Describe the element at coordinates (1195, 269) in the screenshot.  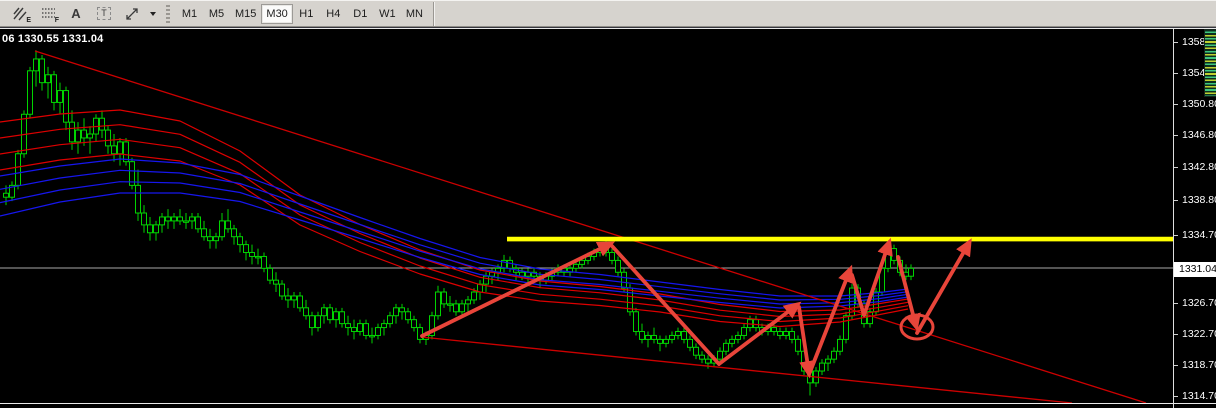
I see `current-price-tag: 1331.04` at that location.